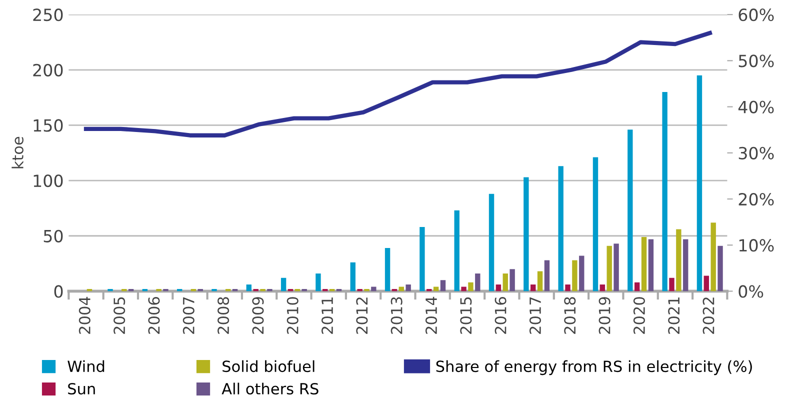 This screenshot has width=808, height=416. What do you see at coordinates (48, 125) in the screenshot?
I see `y-tick-label: 150` at bounding box center [48, 125].